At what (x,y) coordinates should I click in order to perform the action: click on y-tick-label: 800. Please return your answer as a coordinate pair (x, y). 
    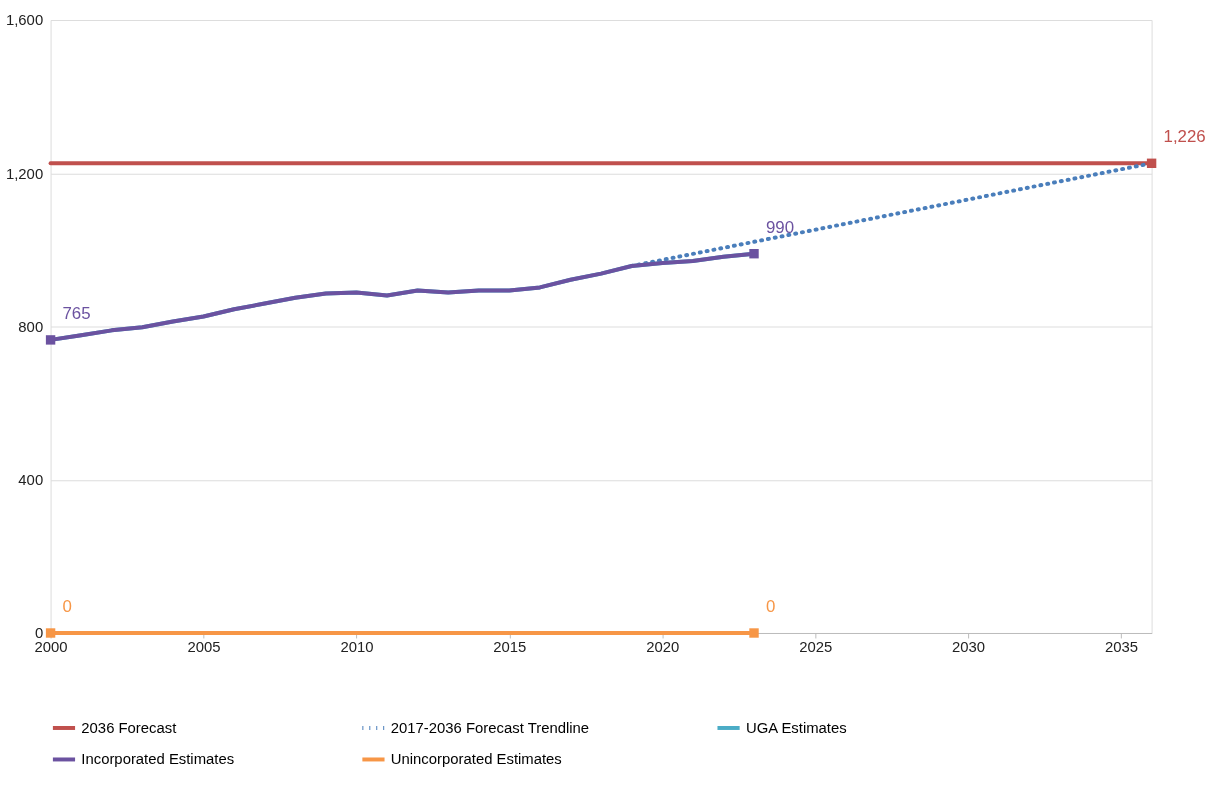
    Looking at the image, I should click on (31, 326).